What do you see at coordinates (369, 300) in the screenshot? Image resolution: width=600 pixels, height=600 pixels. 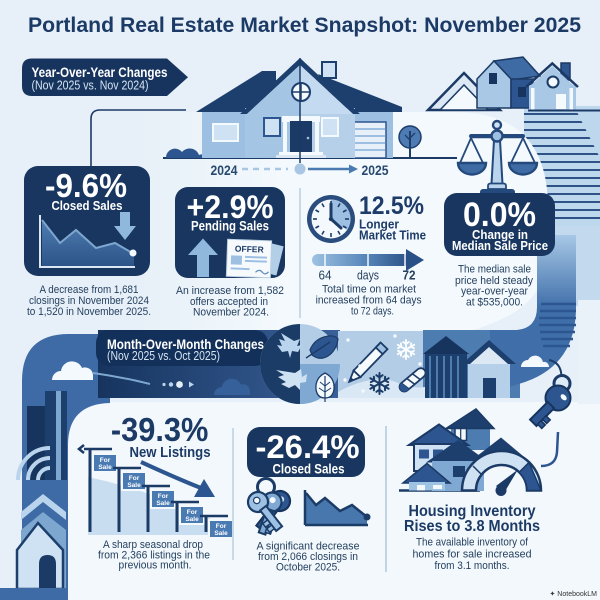 I see `svg-text: increased from 64 days` at bounding box center [369, 300].